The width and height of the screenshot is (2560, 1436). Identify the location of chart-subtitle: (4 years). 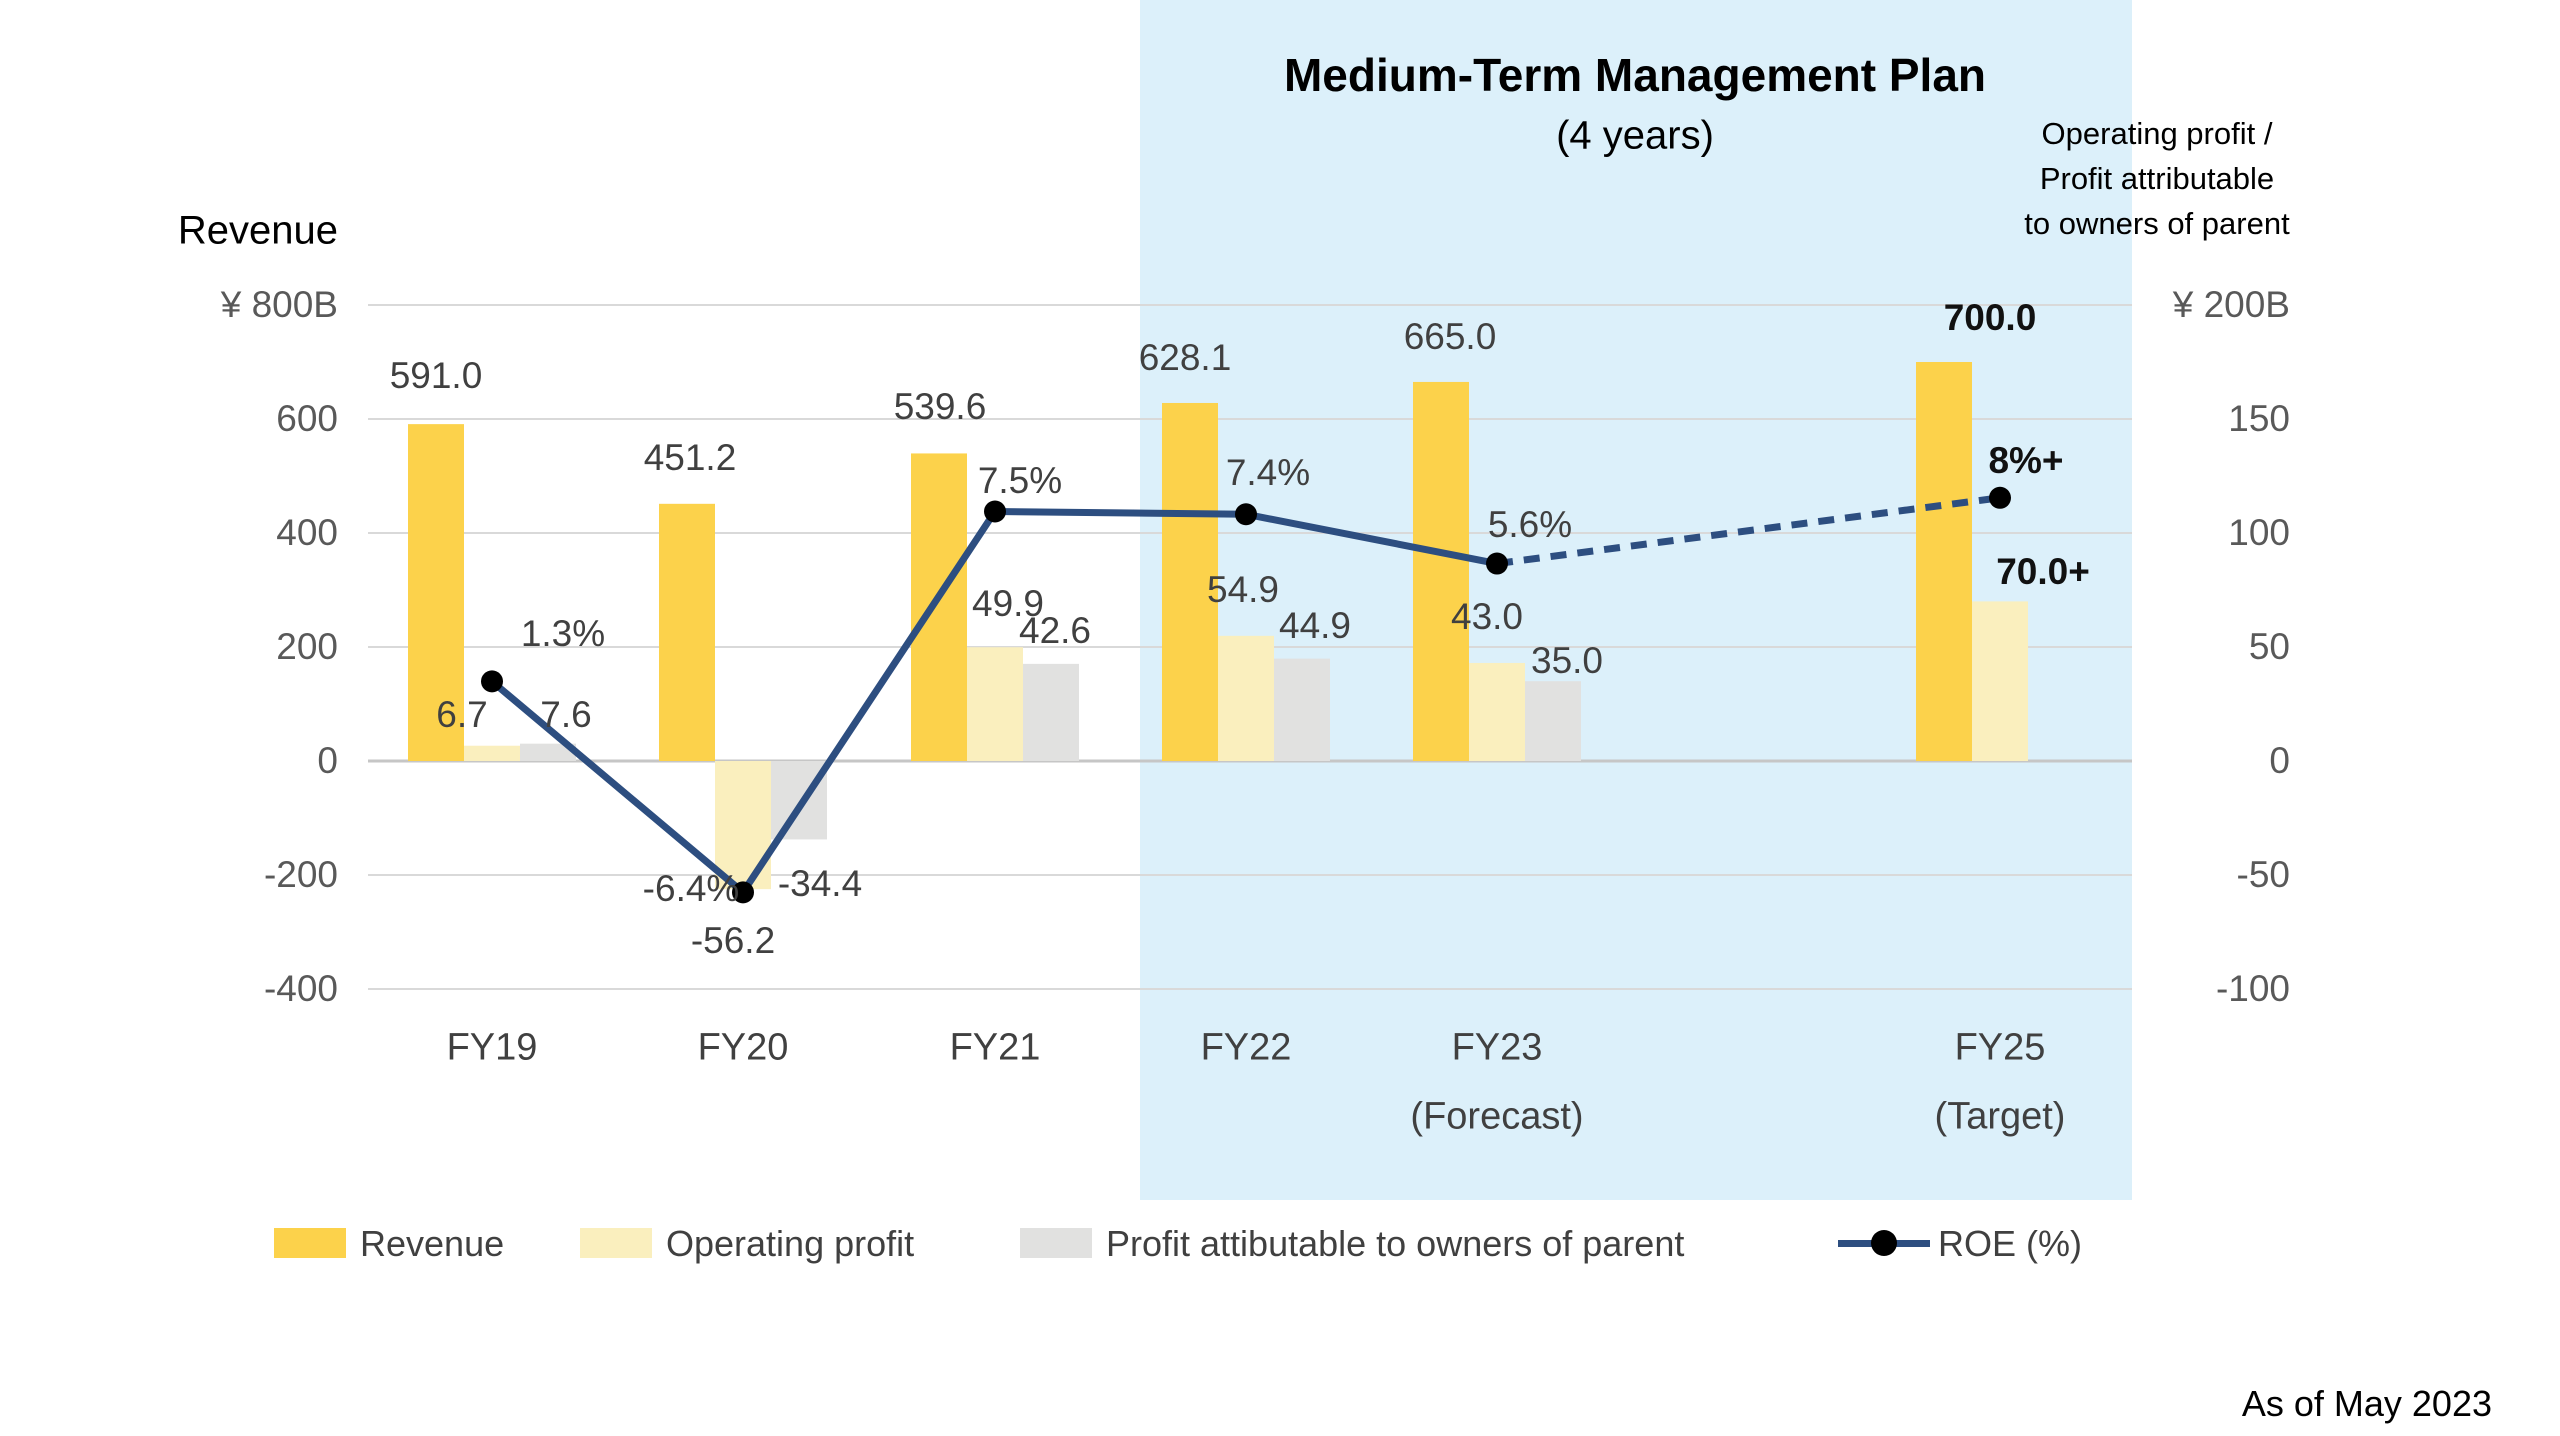
(1635, 135).